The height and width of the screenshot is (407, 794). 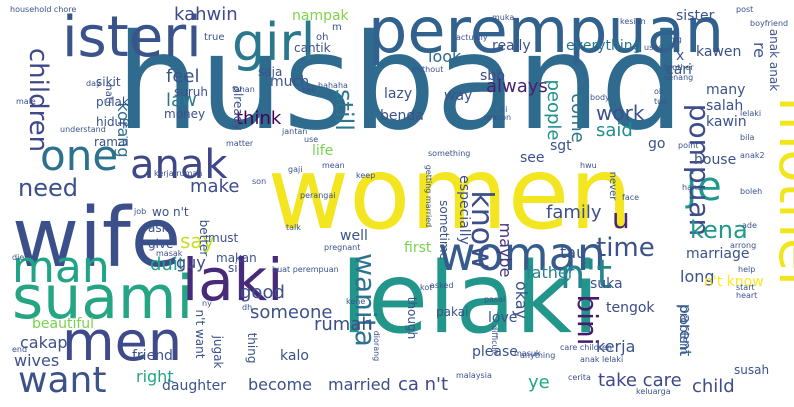 What do you see at coordinates (365, 300) in the screenshot?
I see `cloud-word: wanita` at bounding box center [365, 300].